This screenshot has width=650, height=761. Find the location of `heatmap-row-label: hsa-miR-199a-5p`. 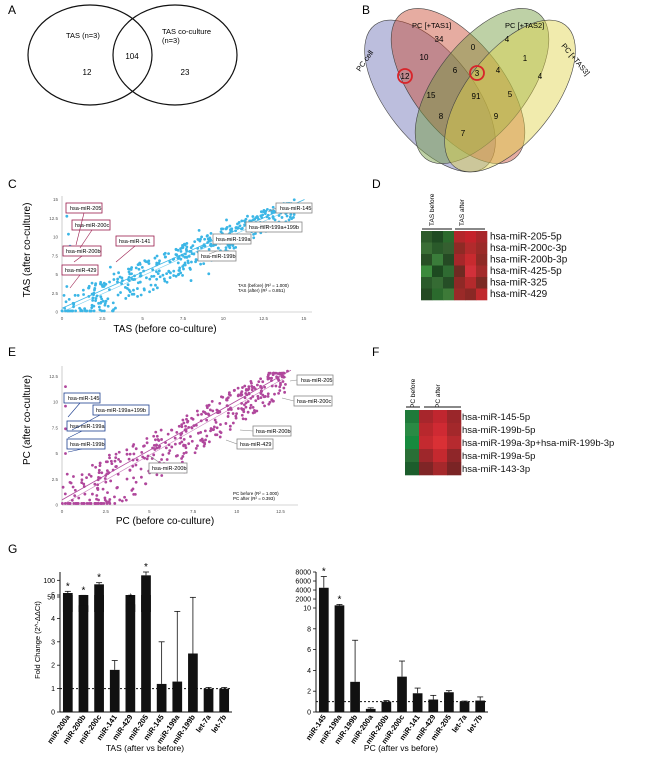

heatmap-row-label: hsa-miR-199a-5p is located at coordinates (498, 456).